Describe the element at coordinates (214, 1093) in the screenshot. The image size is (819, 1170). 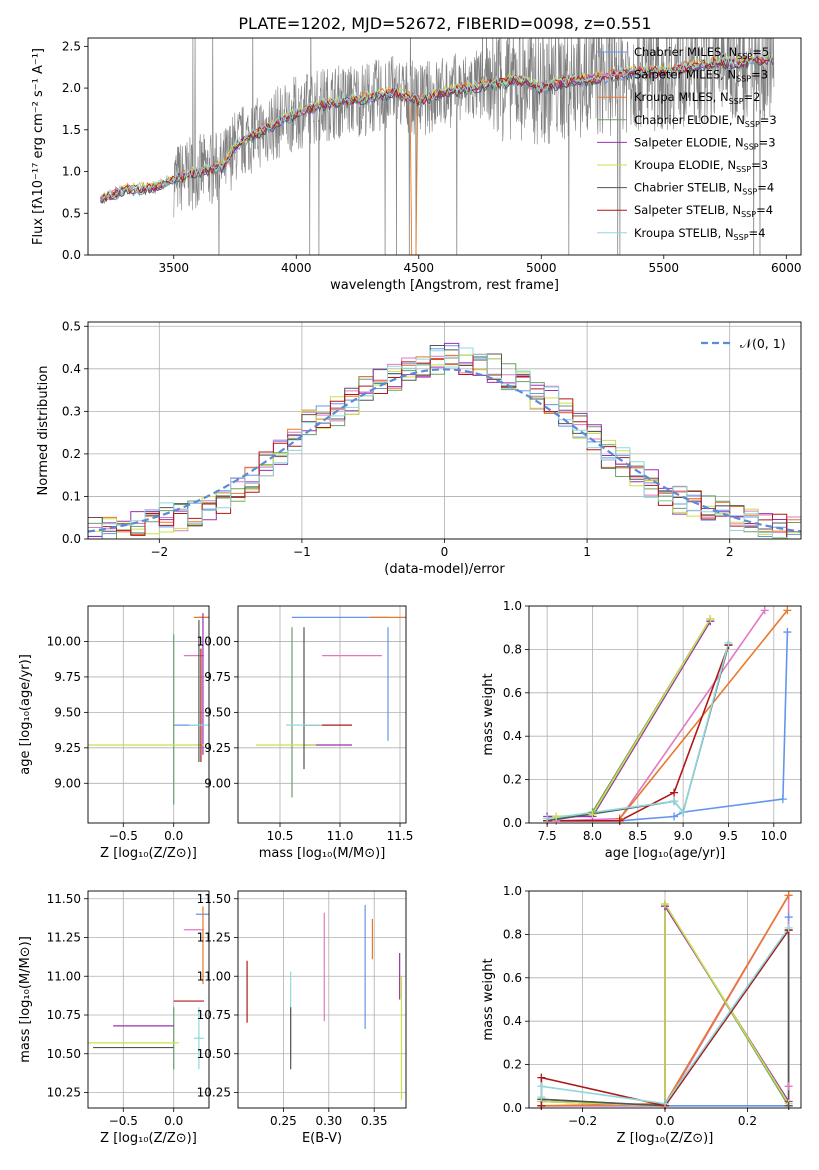
I see `y-tick-label: 10.25` at that location.